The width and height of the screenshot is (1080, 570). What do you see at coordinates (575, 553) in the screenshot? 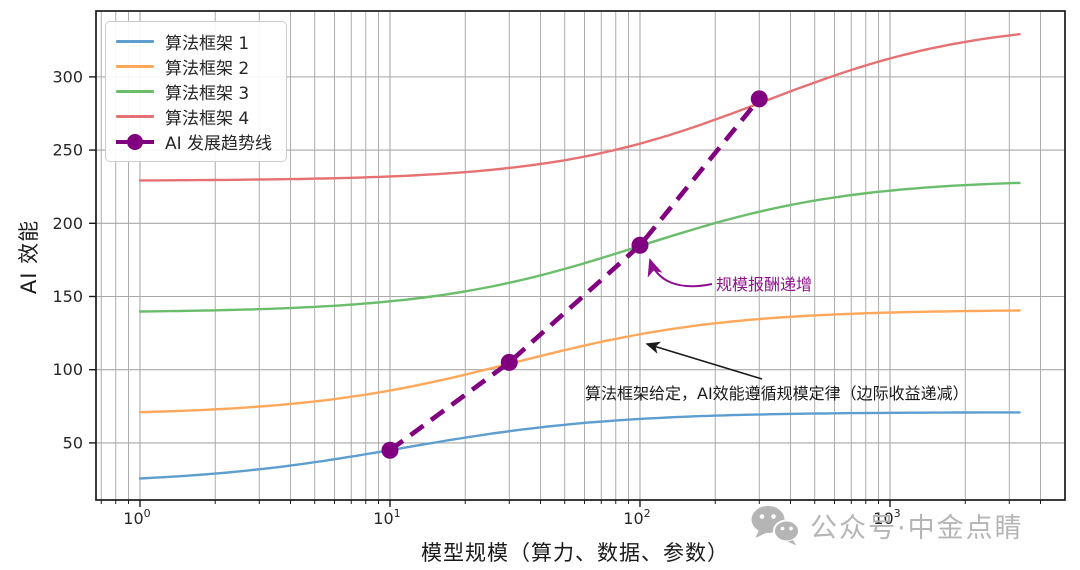
I see `x-axis-label: 模型规模（算力、数据、参数）` at bounding box center [575, 553].